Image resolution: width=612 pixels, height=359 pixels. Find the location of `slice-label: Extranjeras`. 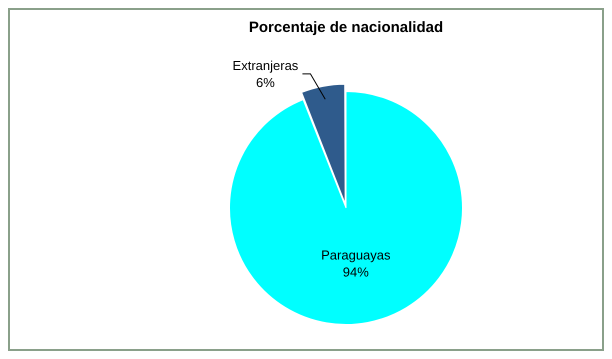

slice-label: Extranjeras is located at coordinates (265, 65).